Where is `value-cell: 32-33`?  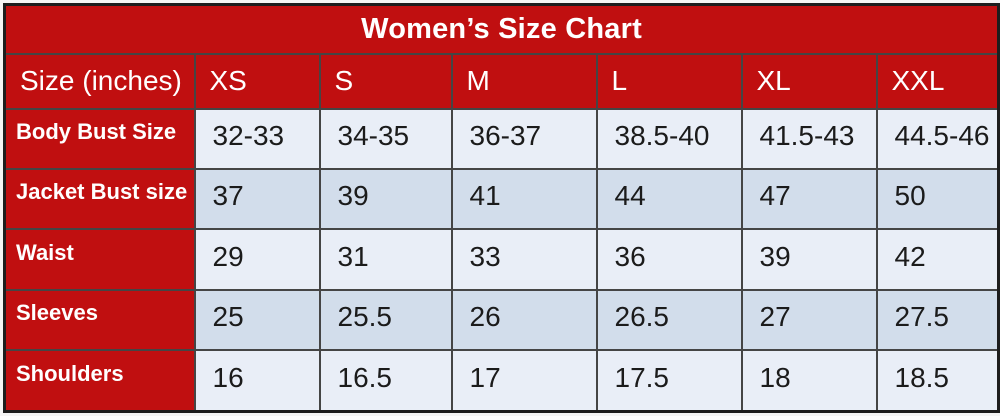 value-cell: 32-33 is located at coordinates (257, 138).